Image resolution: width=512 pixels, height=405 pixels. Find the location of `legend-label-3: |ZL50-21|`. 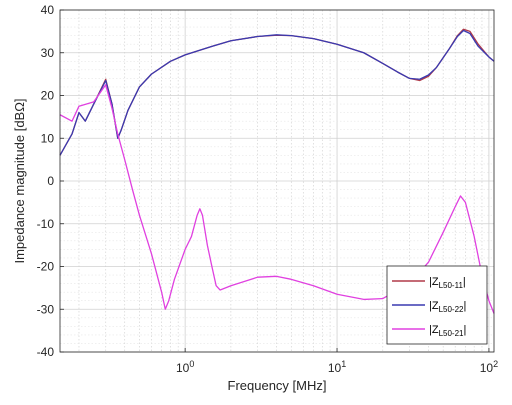

legend-label-3: |ZL50-21| is located at coordinates (447, 331).